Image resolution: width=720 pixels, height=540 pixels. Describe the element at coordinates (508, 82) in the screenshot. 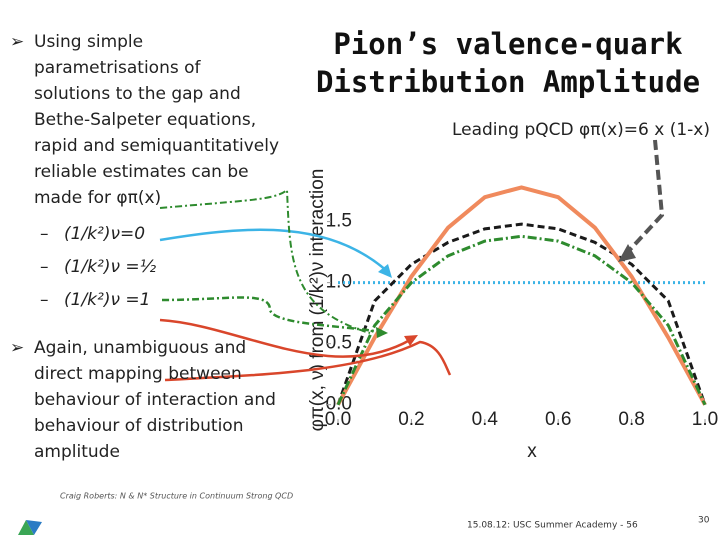

I see `title-line: Distribution Amplitude` at that location.